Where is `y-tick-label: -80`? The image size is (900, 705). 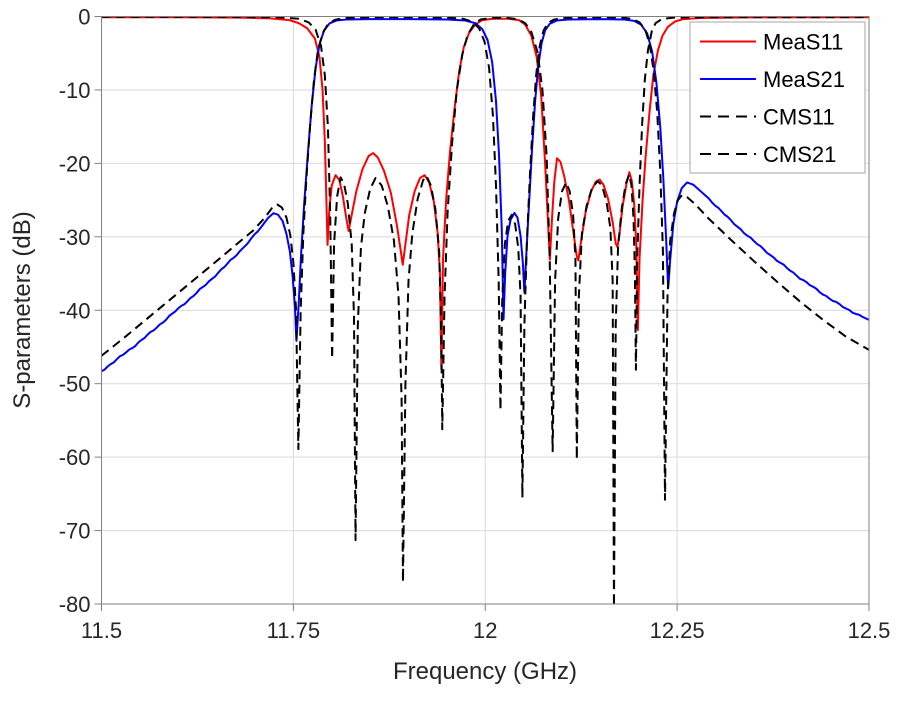 y-tick-label: -80 is located at coordinates (75, 604).